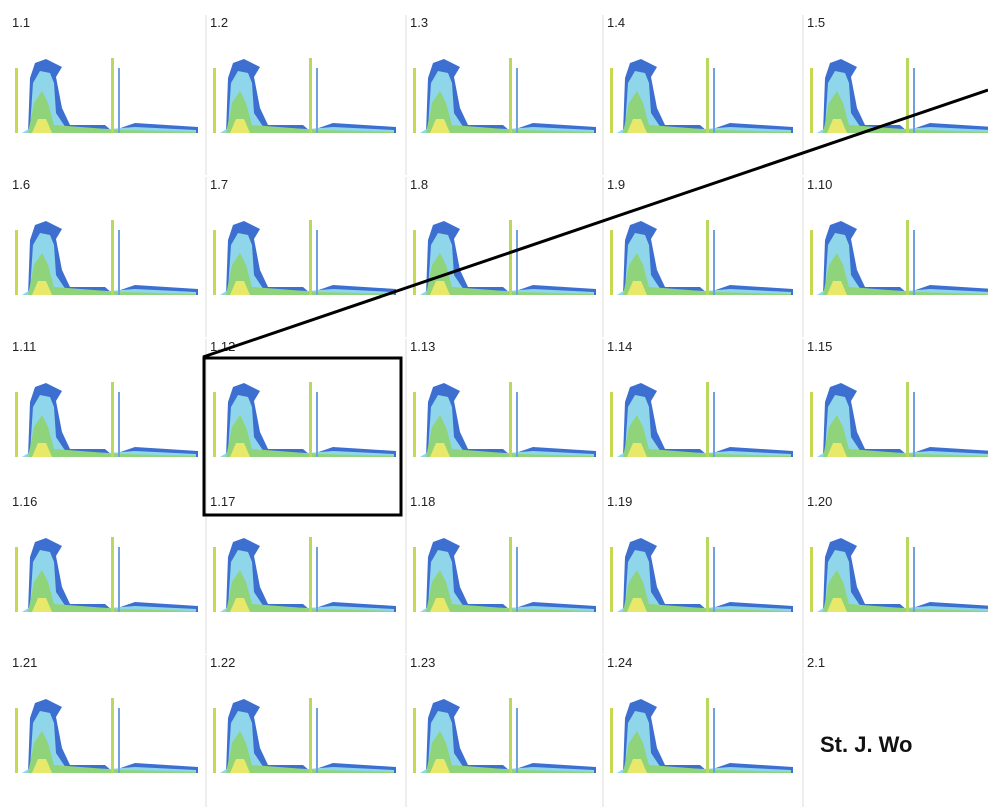  What do you see at coordinates (222, 501) in the screenshot?
I see `panel-label: 1.17` at bounding box center [222, 501].